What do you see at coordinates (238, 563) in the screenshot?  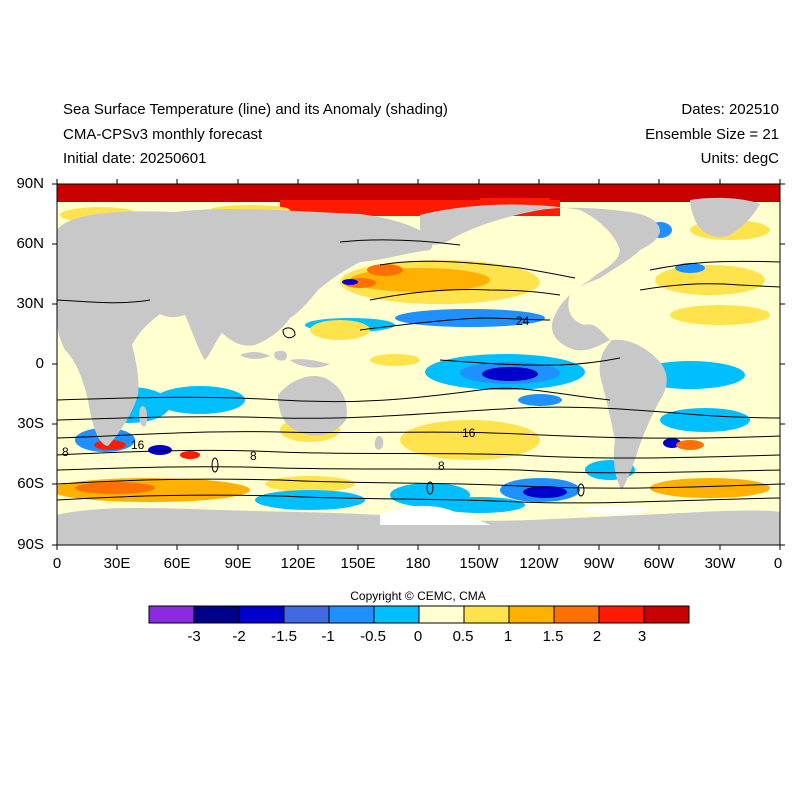 I see `lon-label-90e: 90E` at bounding box center [238, 563].